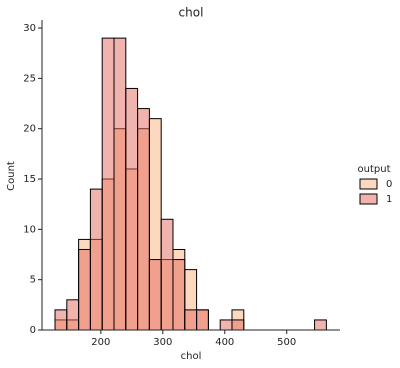 The height and width of the screenshot is (368, 400). I want to click on y-tick-label: 30, so click(29, 28).